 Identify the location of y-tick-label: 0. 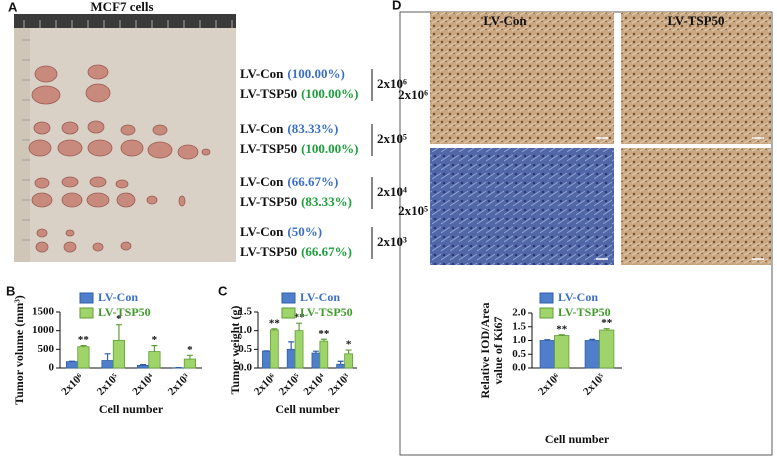
(52, 368).